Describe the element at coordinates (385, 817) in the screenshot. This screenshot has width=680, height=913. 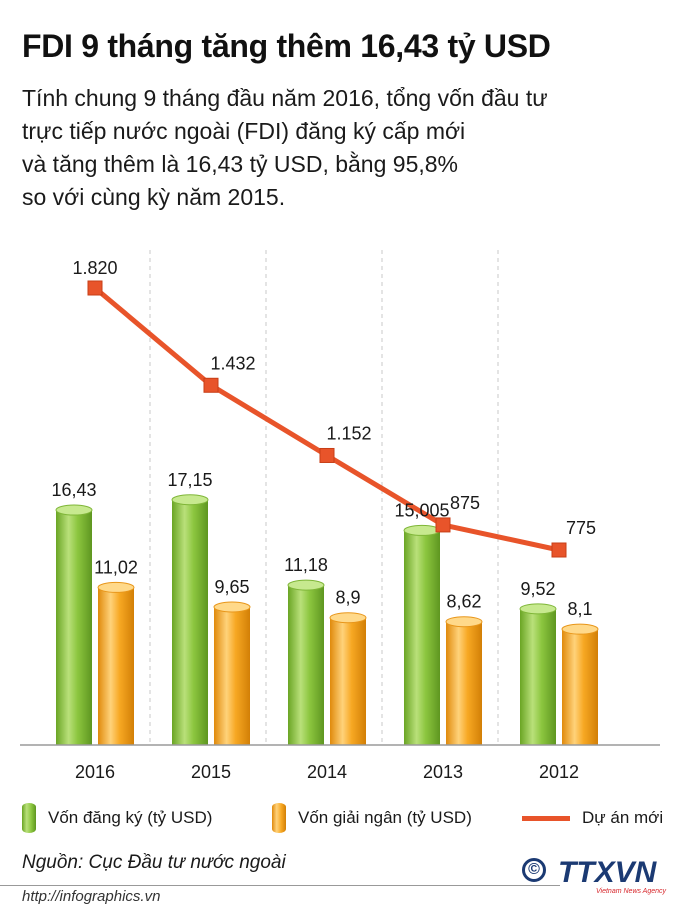
I see `legend-label: Vốn giải ngân (tỷ USD)` at that location.